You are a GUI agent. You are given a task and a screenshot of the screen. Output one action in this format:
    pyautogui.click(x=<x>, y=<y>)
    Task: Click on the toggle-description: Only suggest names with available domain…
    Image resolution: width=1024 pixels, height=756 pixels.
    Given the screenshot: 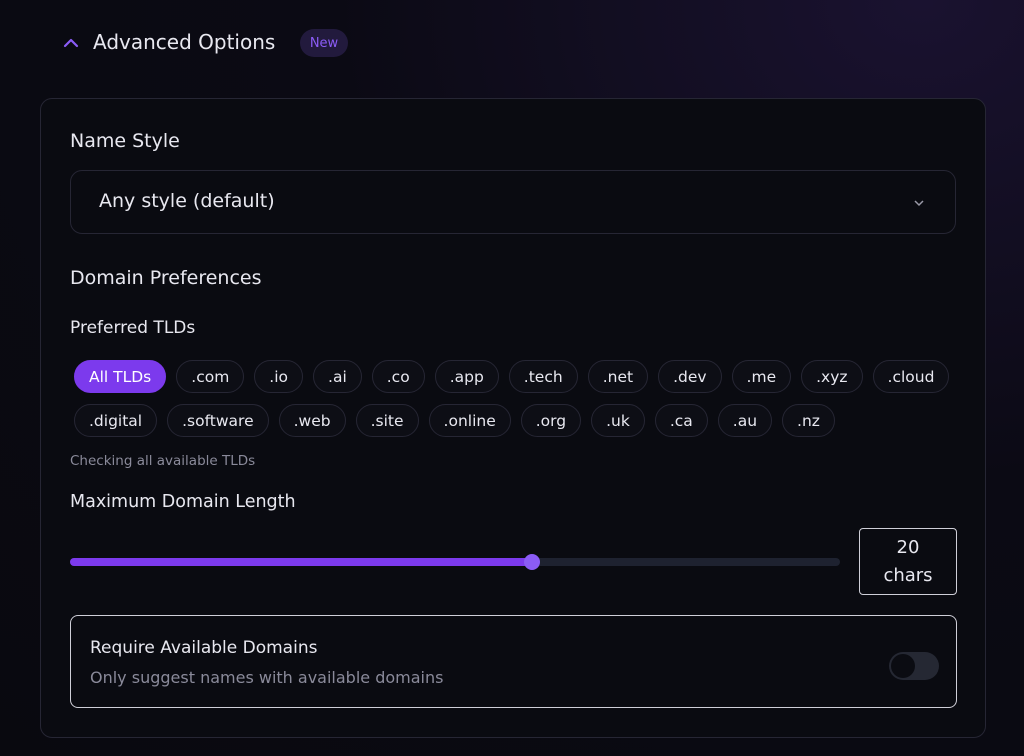 What is the action you would take?
    pyautogui.click(x=267, y=677)
    